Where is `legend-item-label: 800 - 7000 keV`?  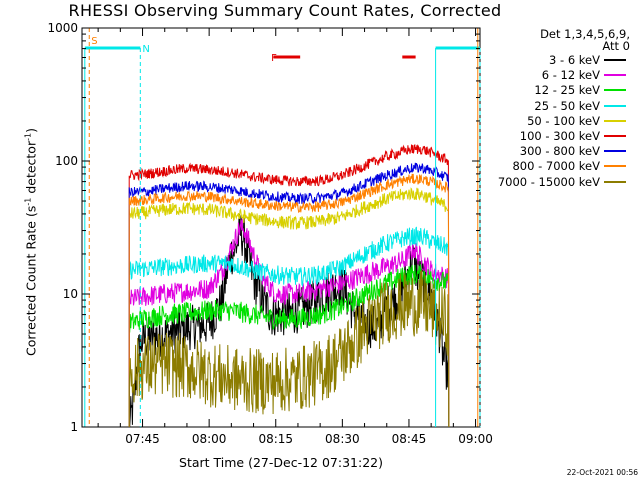
legend-item-label: 800 - 7000 keV is located at coordinates (556, 166).